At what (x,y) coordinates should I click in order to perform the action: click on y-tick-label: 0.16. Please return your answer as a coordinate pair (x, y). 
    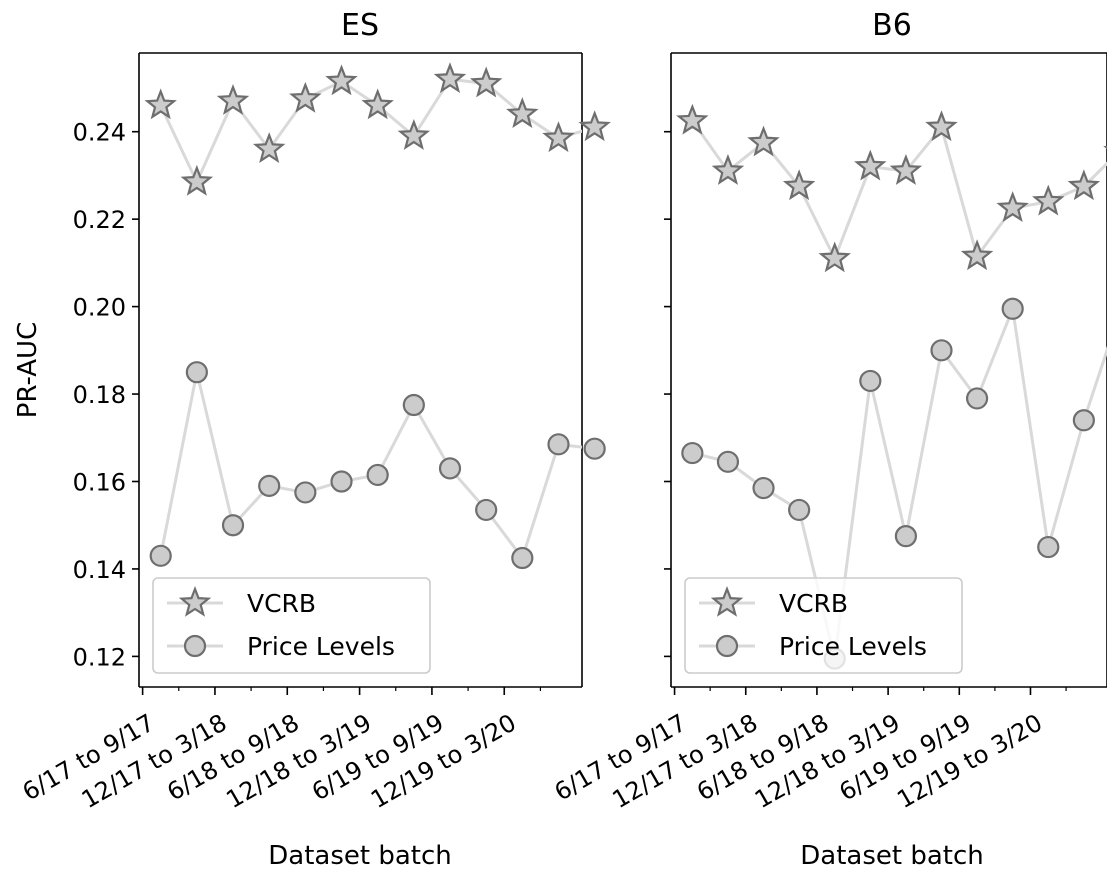
    Looking at the image, I should click on (99, 482).